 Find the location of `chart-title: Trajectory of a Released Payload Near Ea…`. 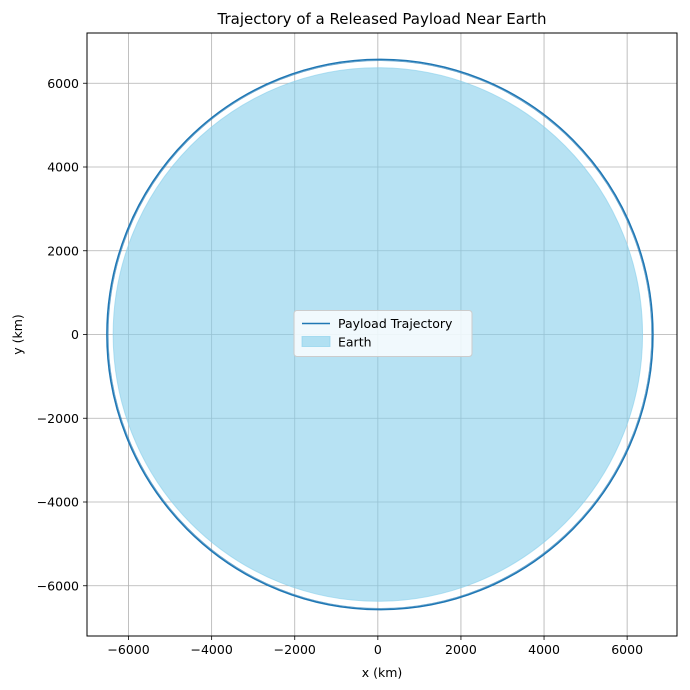

chart-title: Trajectory of a Released Payload Near Ea… is located at coordinates (382, 19).